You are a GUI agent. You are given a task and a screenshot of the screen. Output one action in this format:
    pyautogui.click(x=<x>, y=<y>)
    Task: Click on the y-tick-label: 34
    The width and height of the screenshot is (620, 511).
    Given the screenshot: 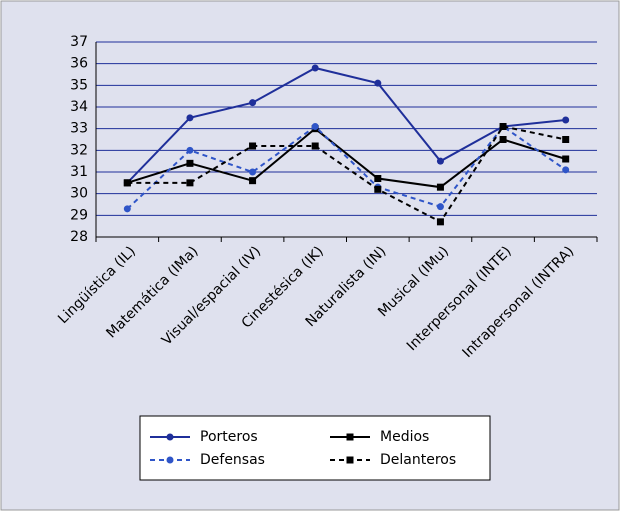 What is the action you would take?
    pyautogui.click(x=79, y=107)
    